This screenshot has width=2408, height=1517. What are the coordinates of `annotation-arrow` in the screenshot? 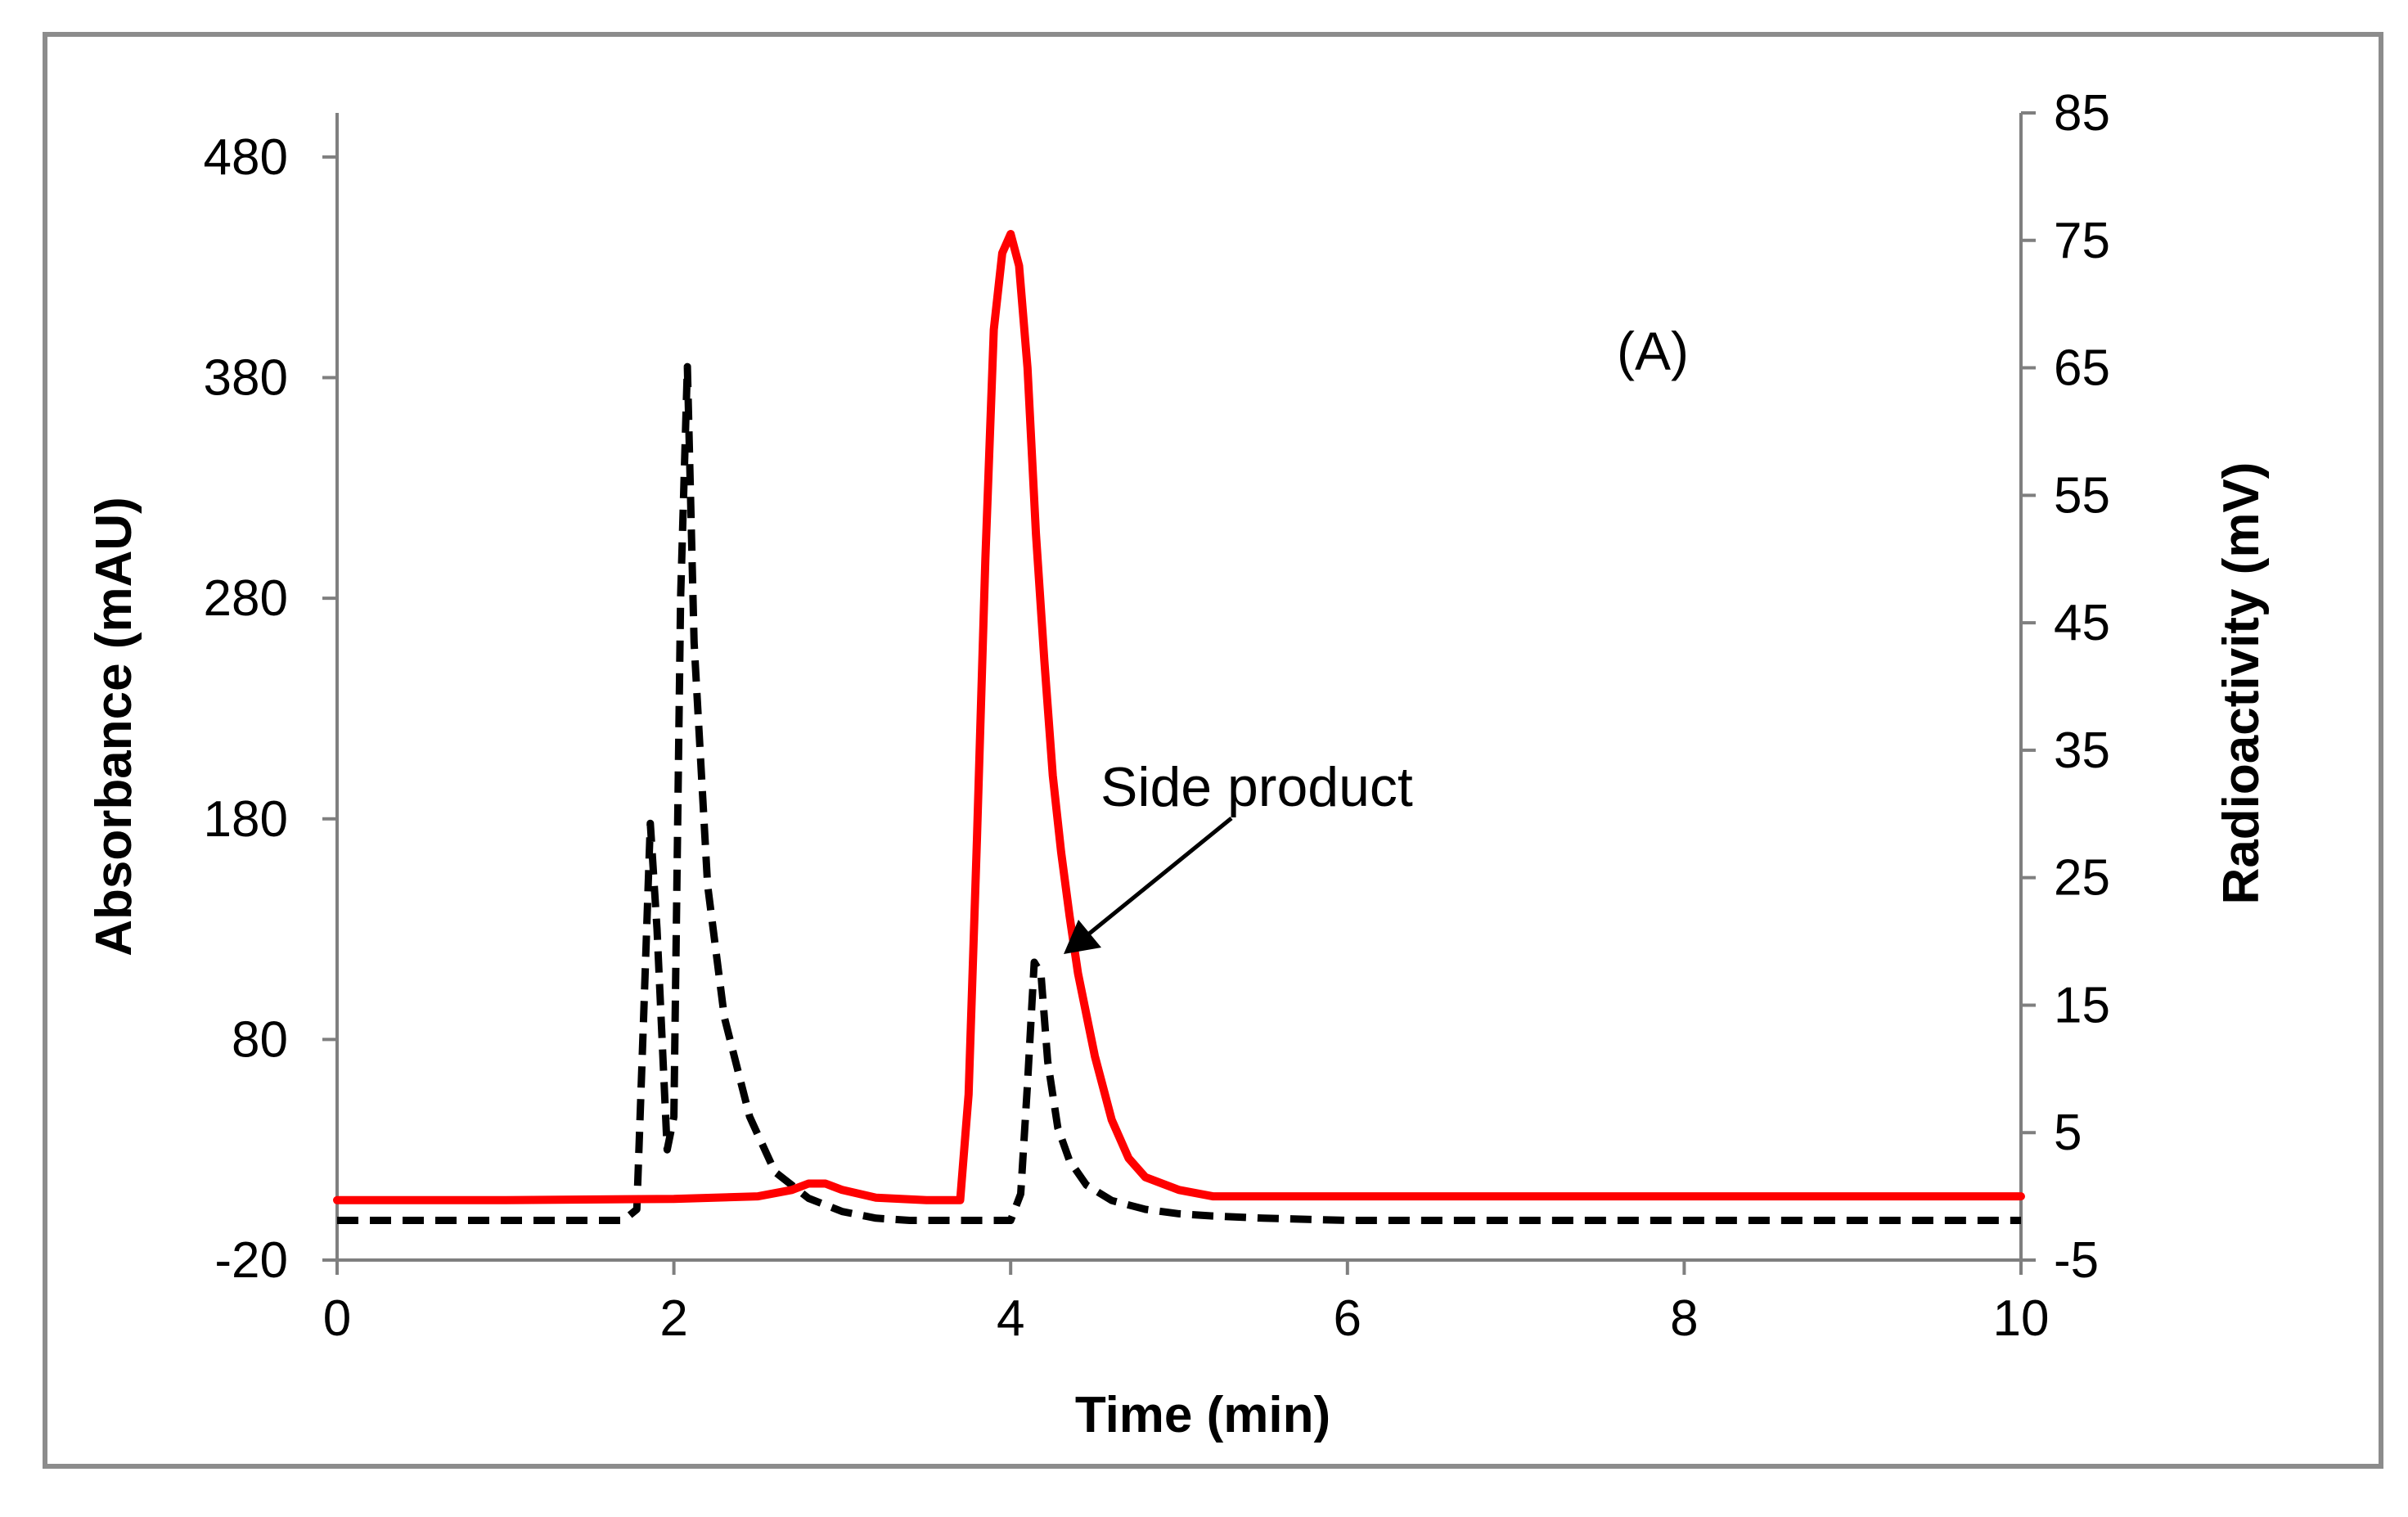 It's located at (1160, 876).